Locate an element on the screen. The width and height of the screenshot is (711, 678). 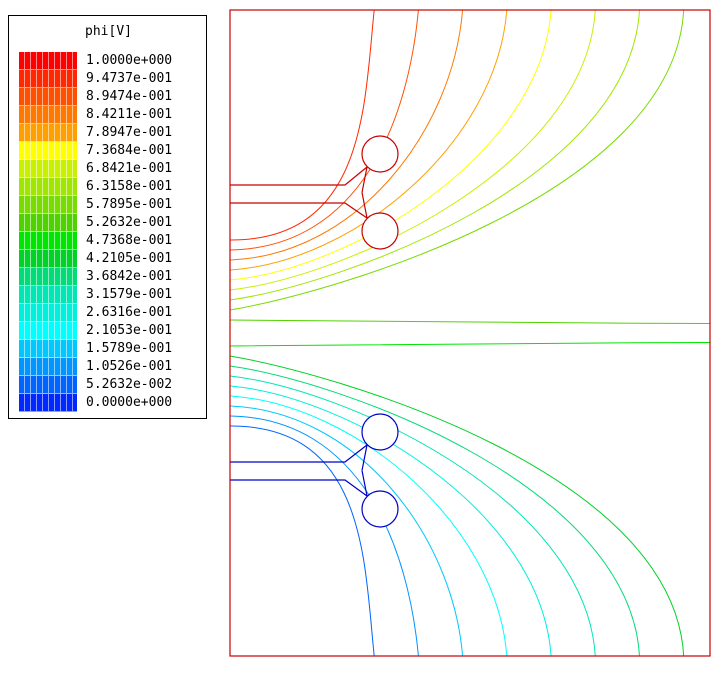
legend-label: 1.0526e-001 is located at coordinates (129, 366).